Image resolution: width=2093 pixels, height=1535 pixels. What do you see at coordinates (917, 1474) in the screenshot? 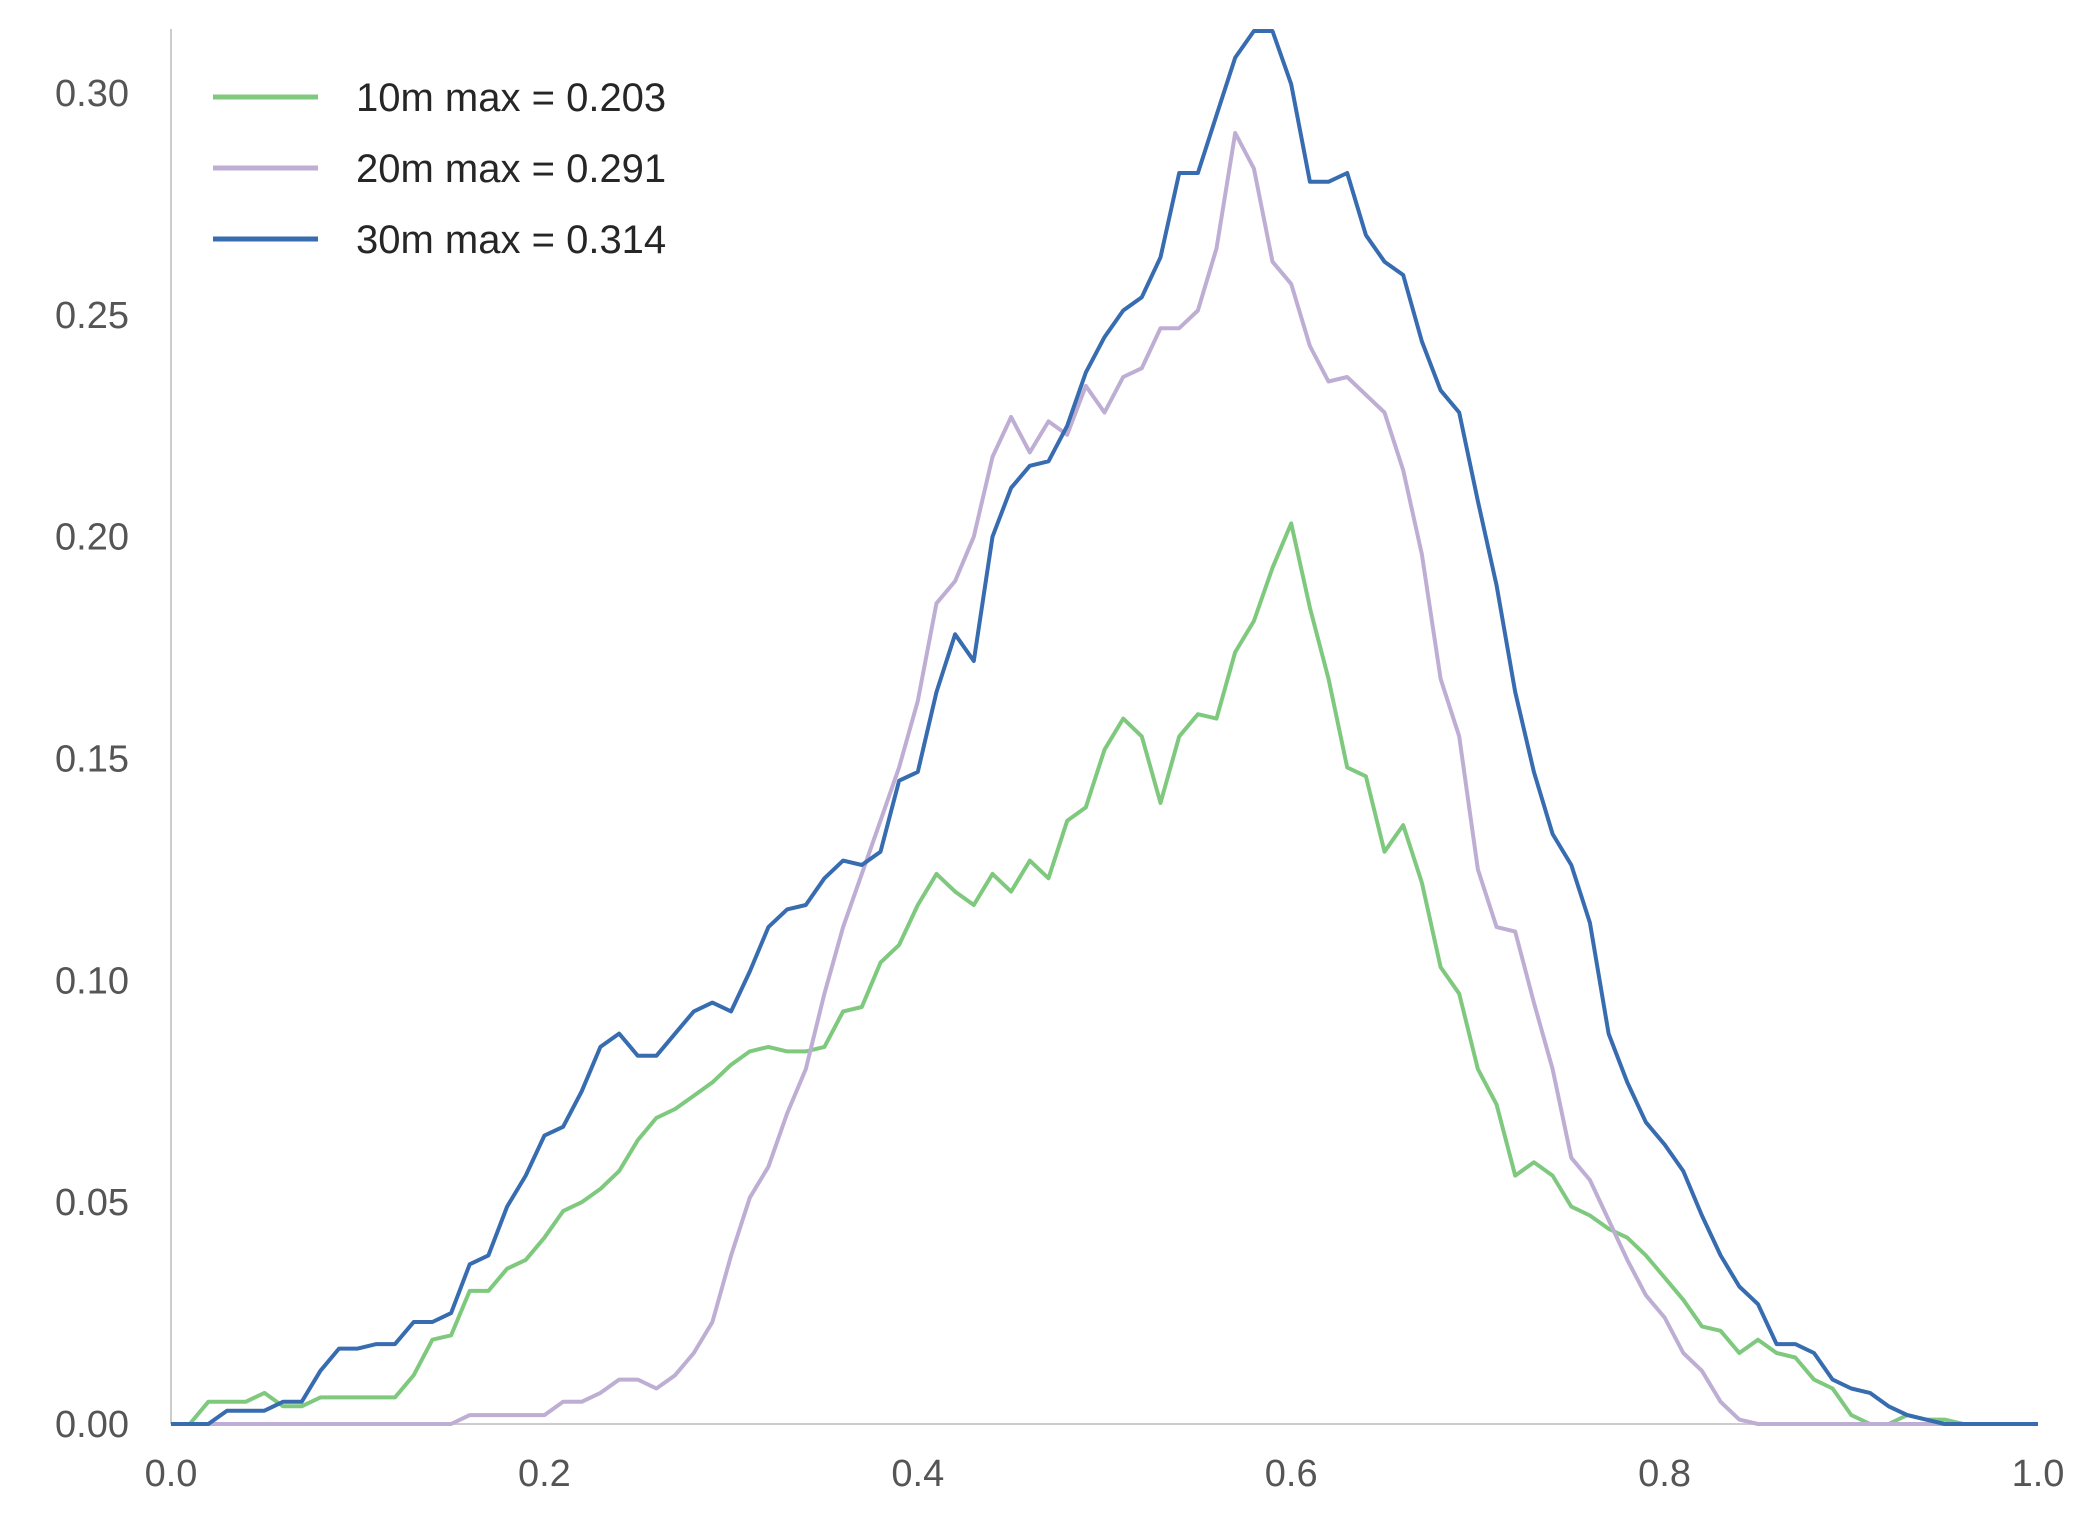
I see `x-tick-label: 0.4` at bounding box center [917, 1474].